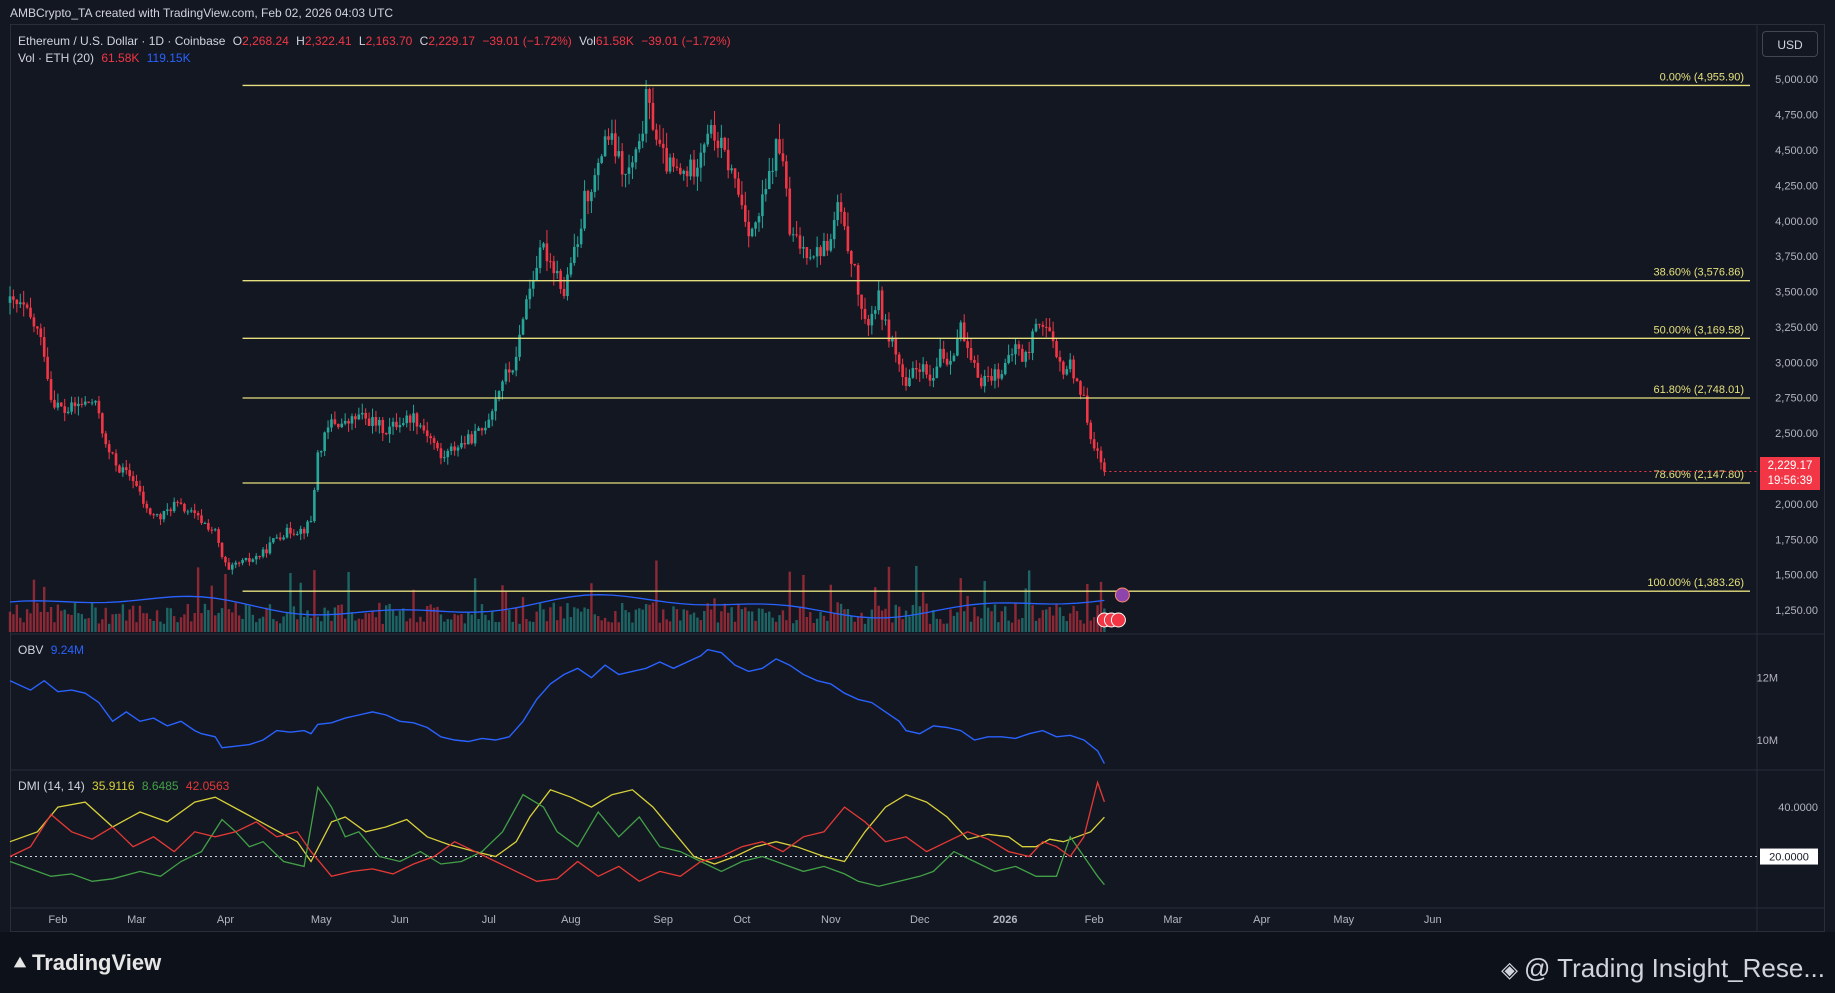 This screenshot has width=1835, height=993. Describe the element at coordinates (51, 786) in the screenshot. I see `dmi-title: DMI (14, 14)` at that location.